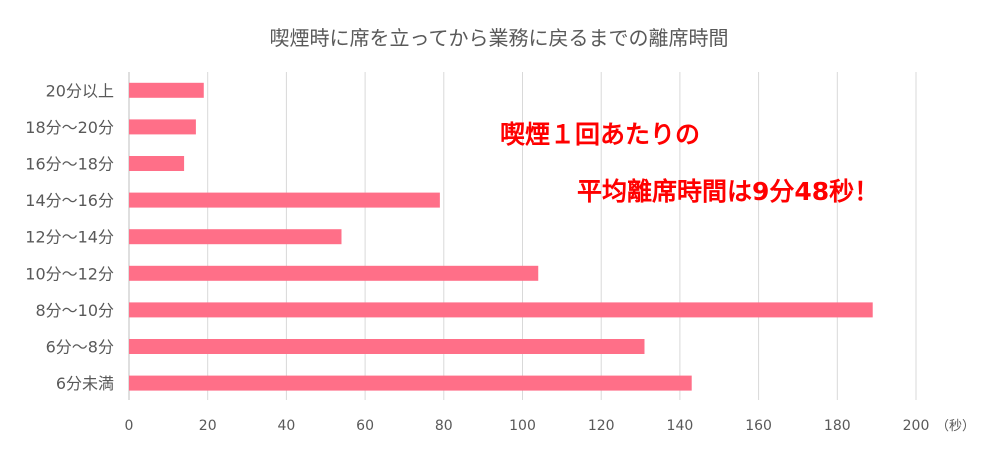  I want to click on category-label: 16分～18分, so click(69, 164).